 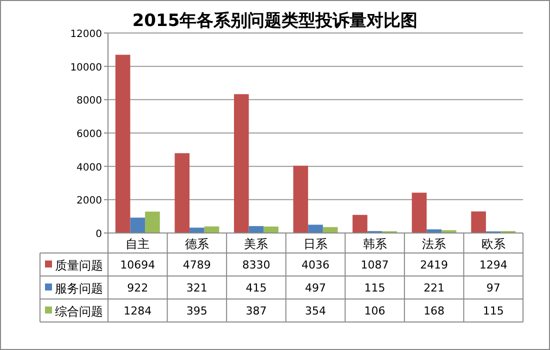 I want to click on y-tick-label: 12000, so click(x=86, y=34).